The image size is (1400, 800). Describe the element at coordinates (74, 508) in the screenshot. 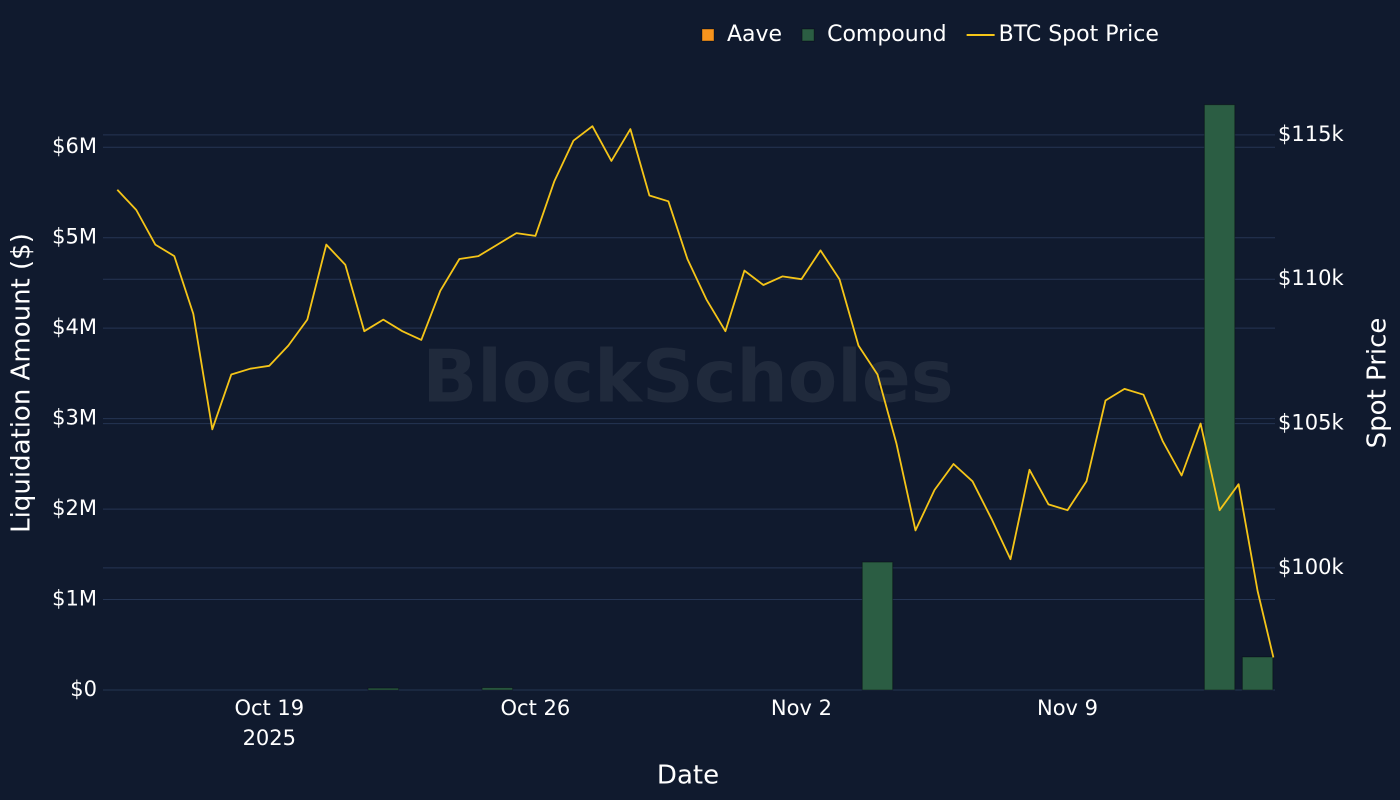

I see `y-tick-label: $2M` at that location.